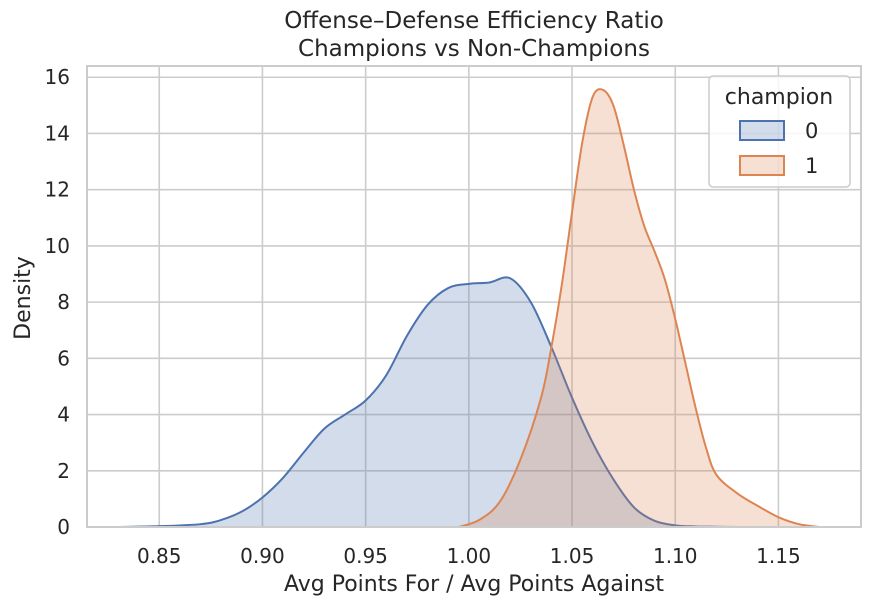 This screenshot has width=871, height=607. What do you see at coordinates (262, 556) in the screenshot?
I see `x-tick-label: 0.90` at bounding box center [262, 556].